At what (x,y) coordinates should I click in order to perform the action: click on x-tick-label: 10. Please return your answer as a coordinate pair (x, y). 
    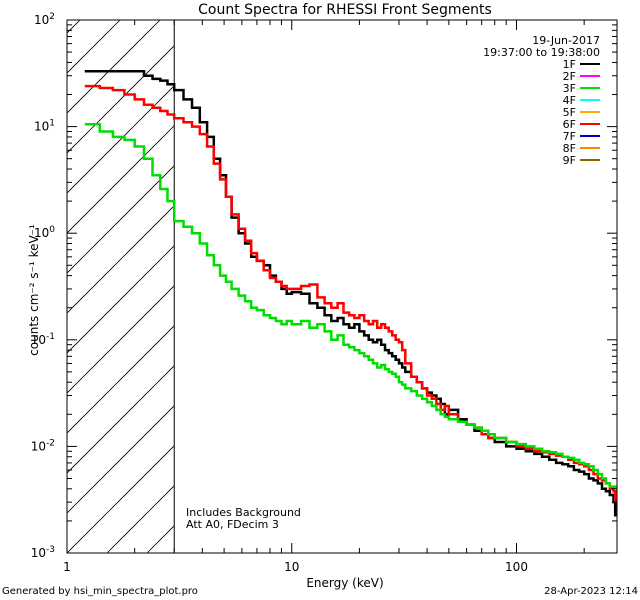
    Looking at the image, I should click on (291, 567).